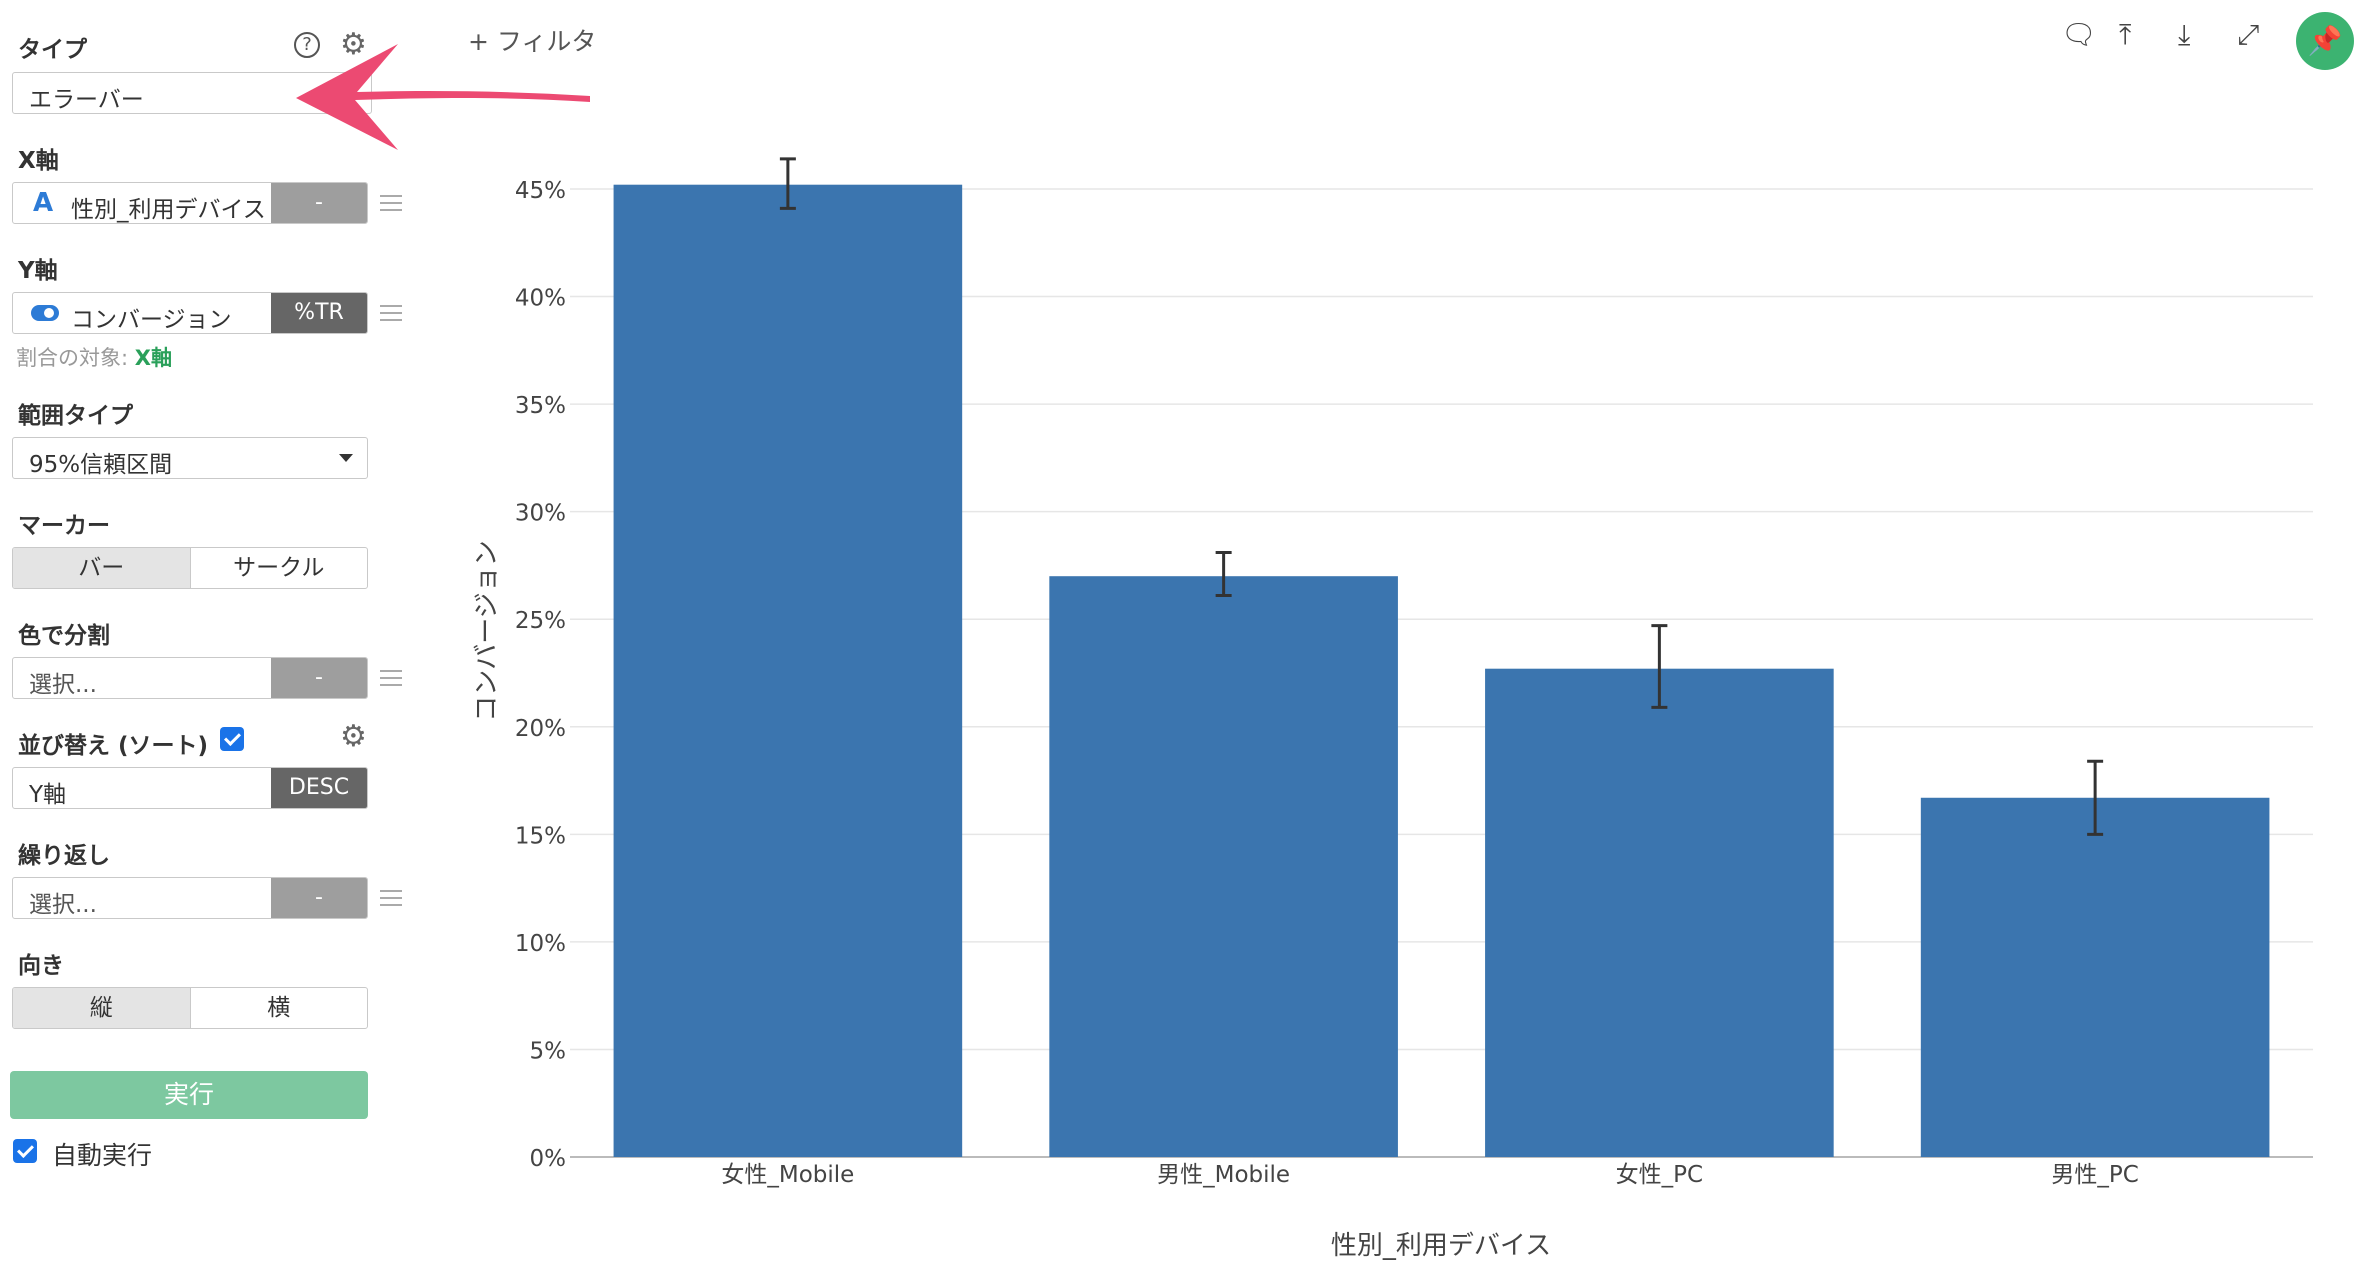 The height and width of the screenshot is (1272, 2362). What do you see at coordinates (232, 739) in the screenshot?
I see `sort-checkbox` at bounding box center [232, 739].